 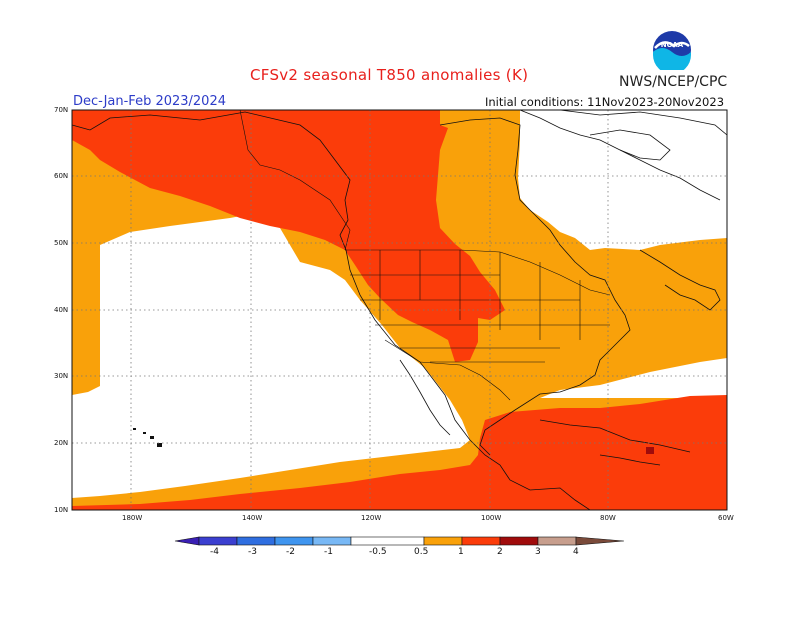 What do you see at coordinates (726, 518) in the screenshot?
I see `lon-label-60w: 60W` at bounding box center [726, 518].